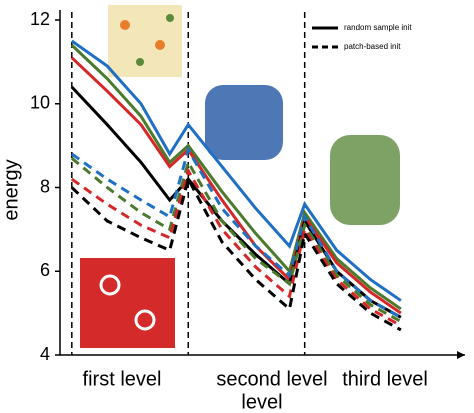 This screenshot has width=474, height=413. I want to click on y-tick-label: 4, so click(45, 354).